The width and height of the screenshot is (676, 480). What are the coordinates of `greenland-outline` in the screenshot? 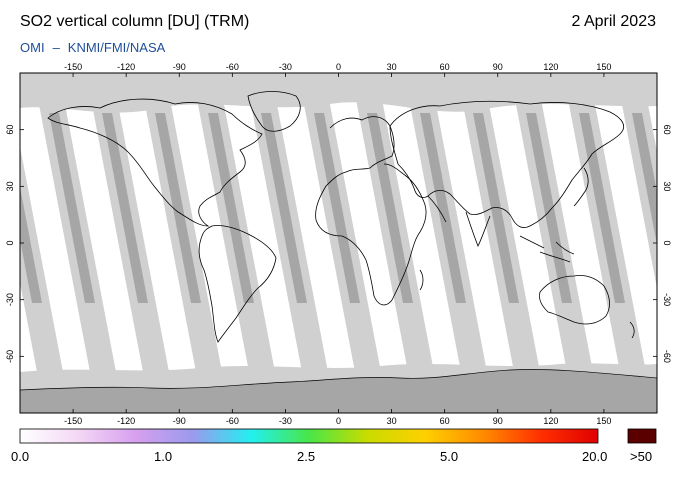 It's located at (274, 111).